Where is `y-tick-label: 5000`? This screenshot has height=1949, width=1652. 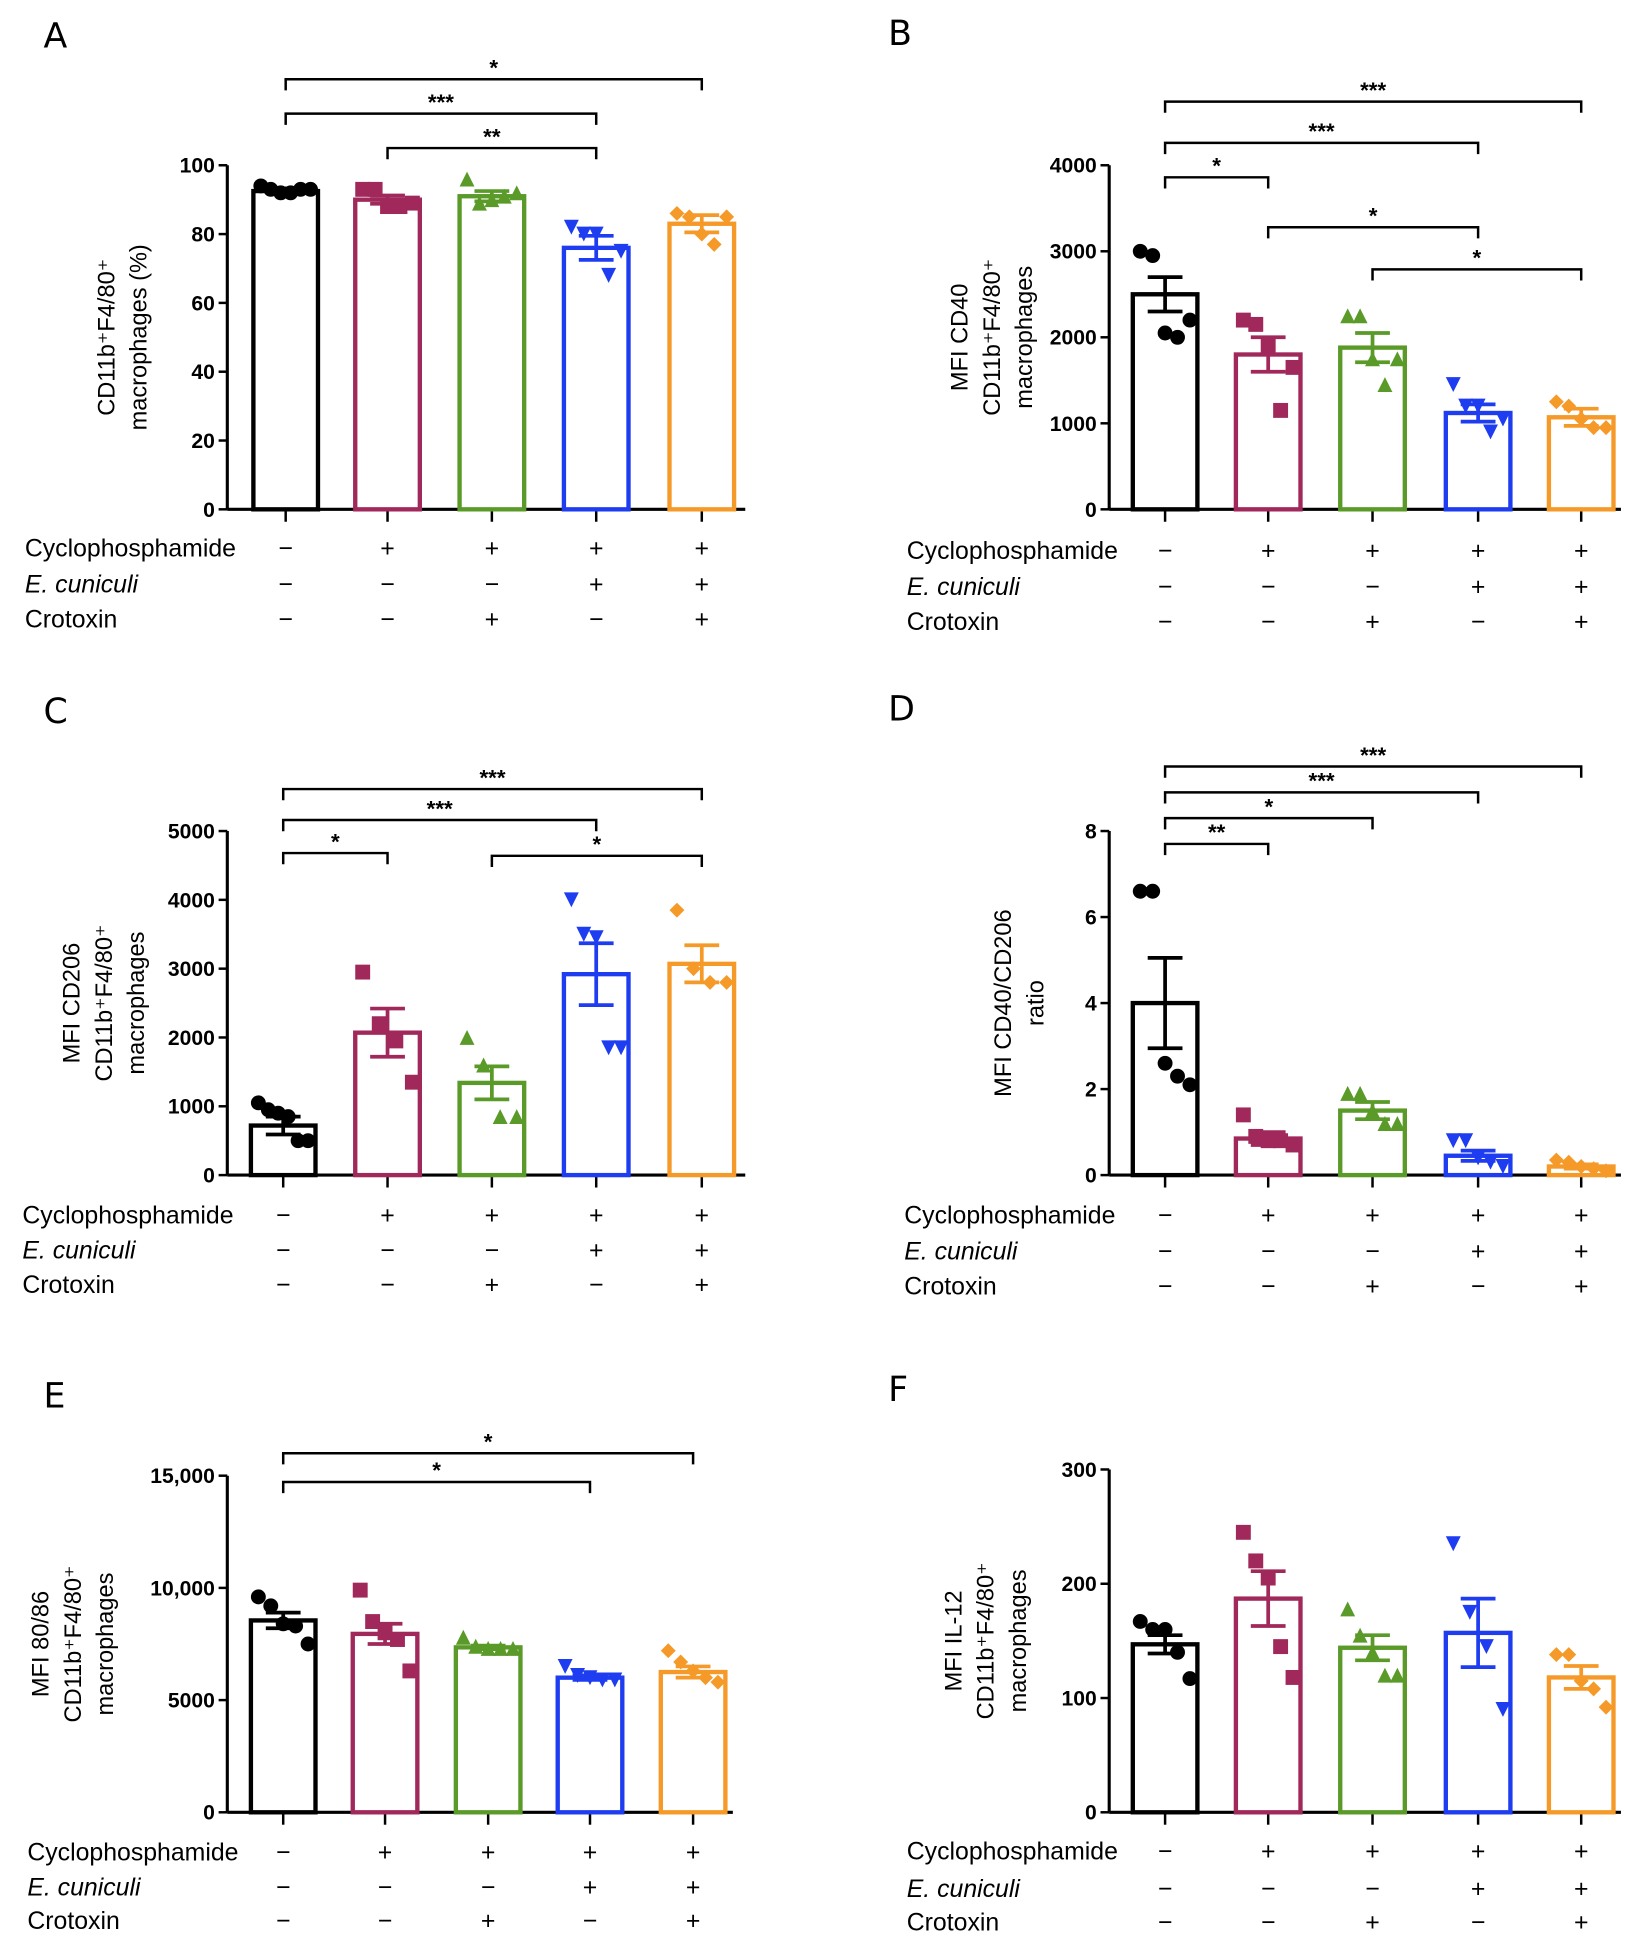
y-tick-label: 5000 is located at coordinates (191, 1701).